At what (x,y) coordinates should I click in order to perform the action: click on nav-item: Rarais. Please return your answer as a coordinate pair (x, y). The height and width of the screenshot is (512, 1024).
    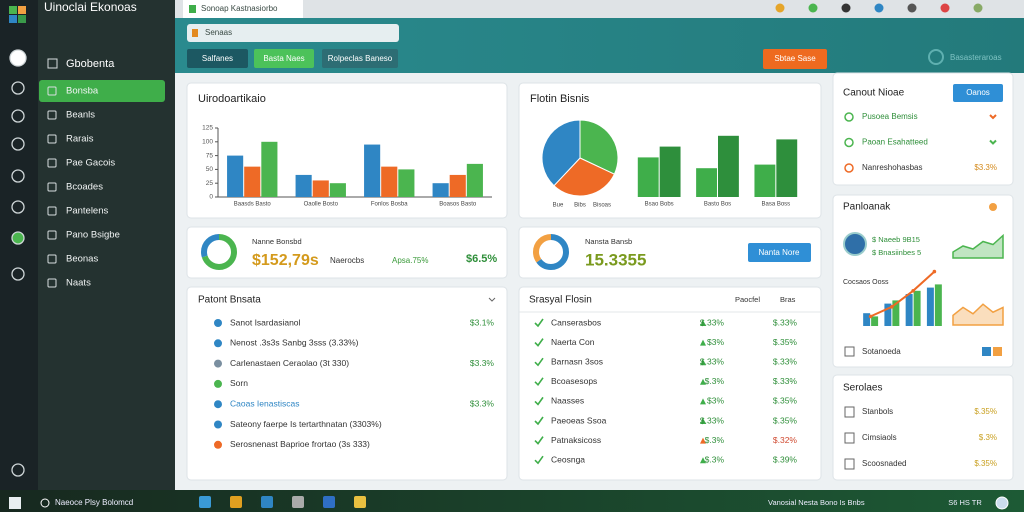
    Looking at the image, I should click on (80, 139).